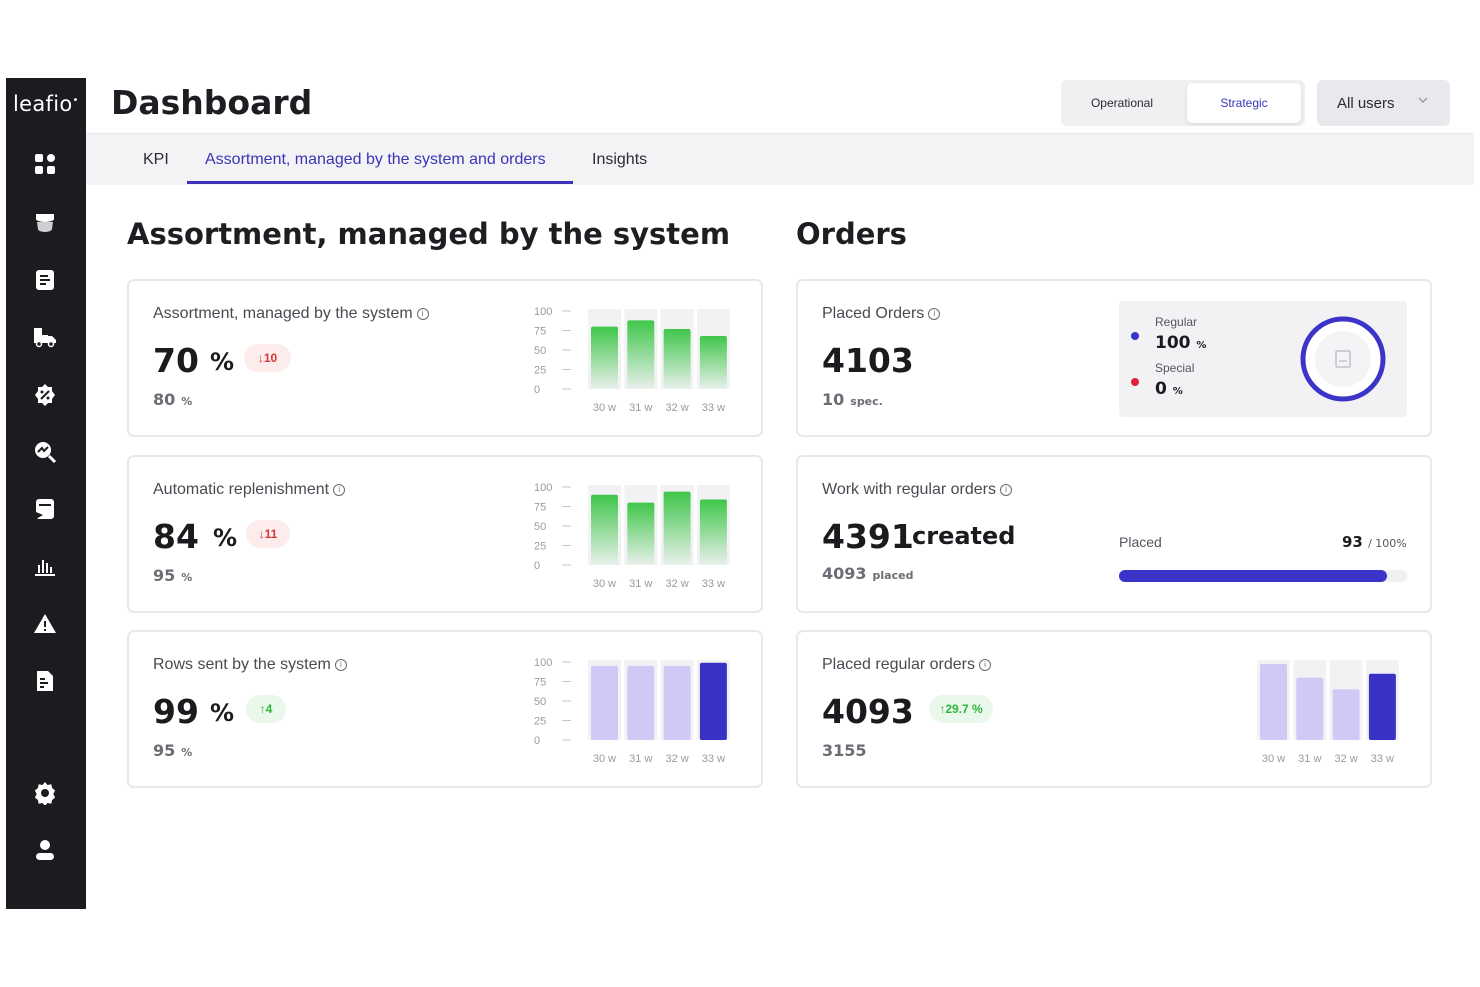 The image size is (1480, 987). Describe the element at coordinates (868, 360) in the screenshot. I see `kpi-value: 4103` at that location.